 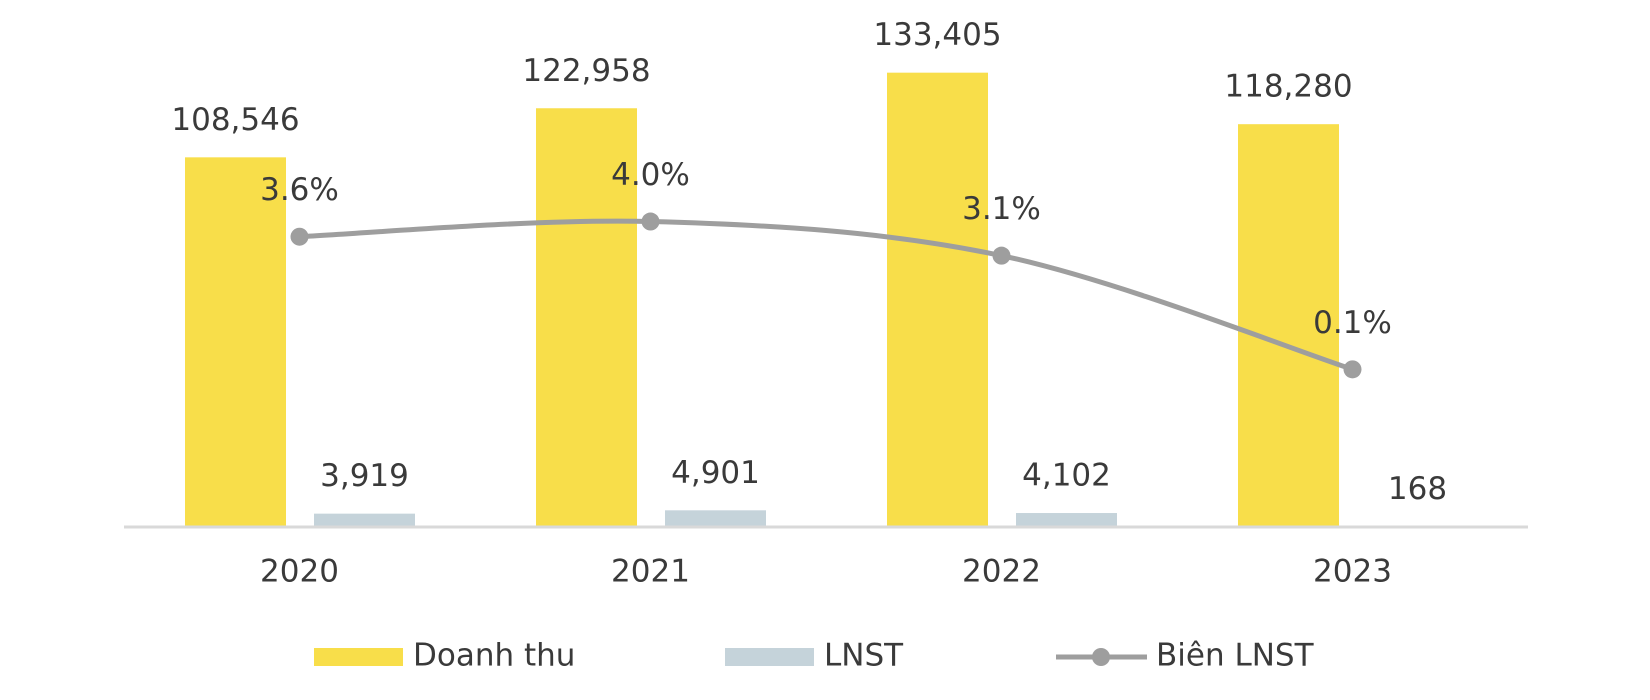 I want to click on data-label: 3.6%, so click(x=299, y=190).